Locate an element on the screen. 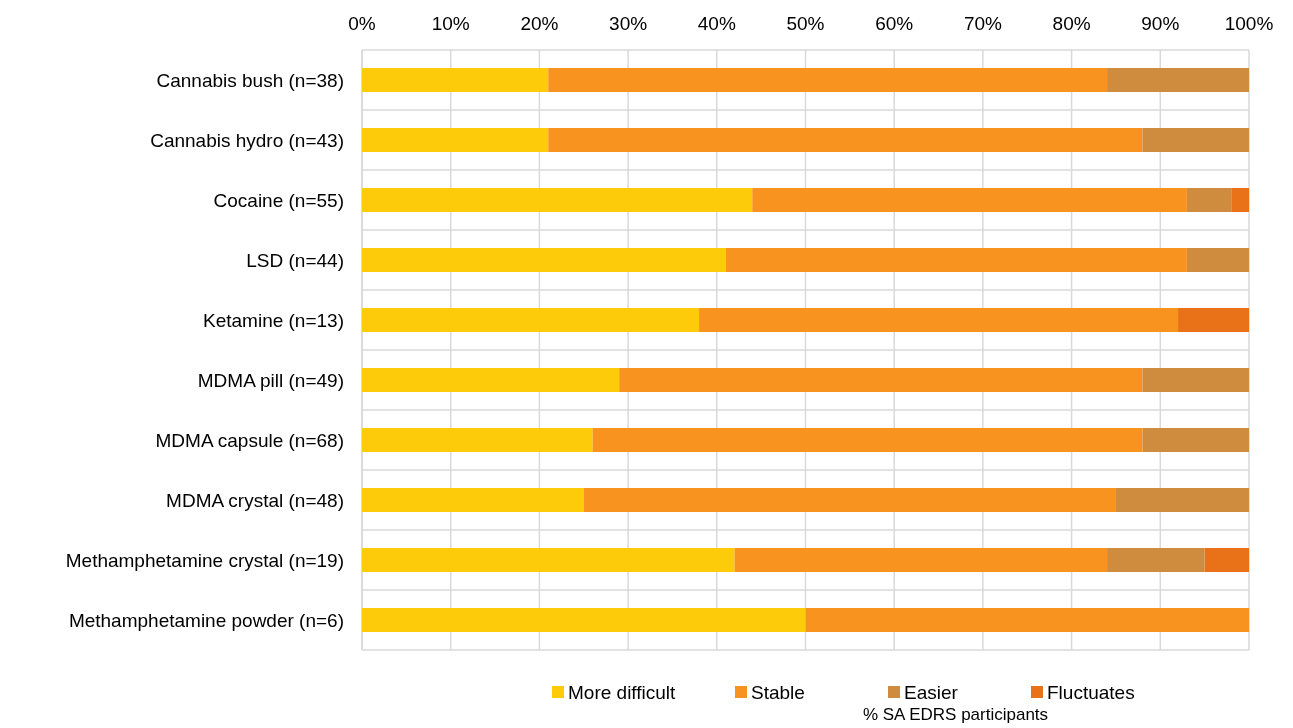 Image resolution: width=1293 pixels, height=728 pixels. x-tick-label: 90% is located at coordinates (1160, 23).